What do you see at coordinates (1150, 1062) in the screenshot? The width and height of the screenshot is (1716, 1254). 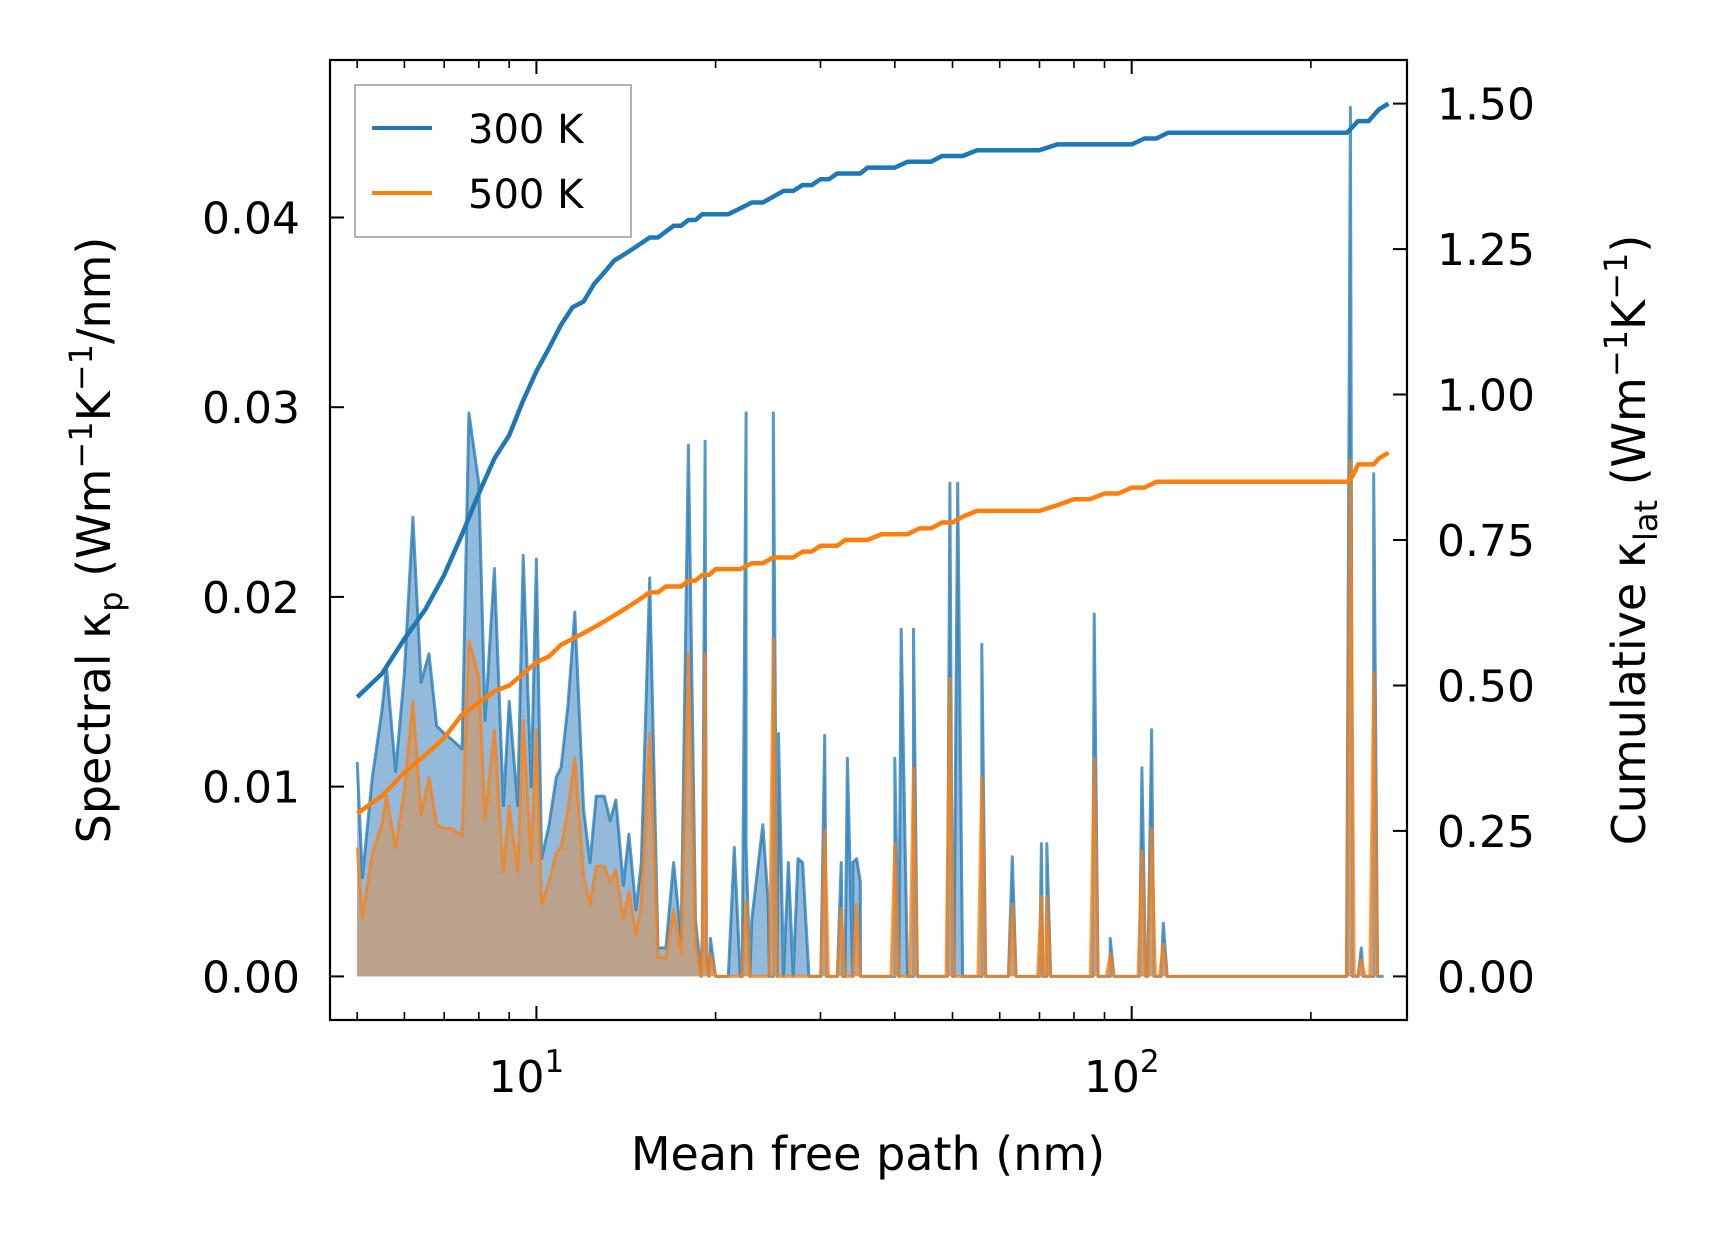 I see `x-tick-label-exponent: 2` at bounding box center [1150, 1062].